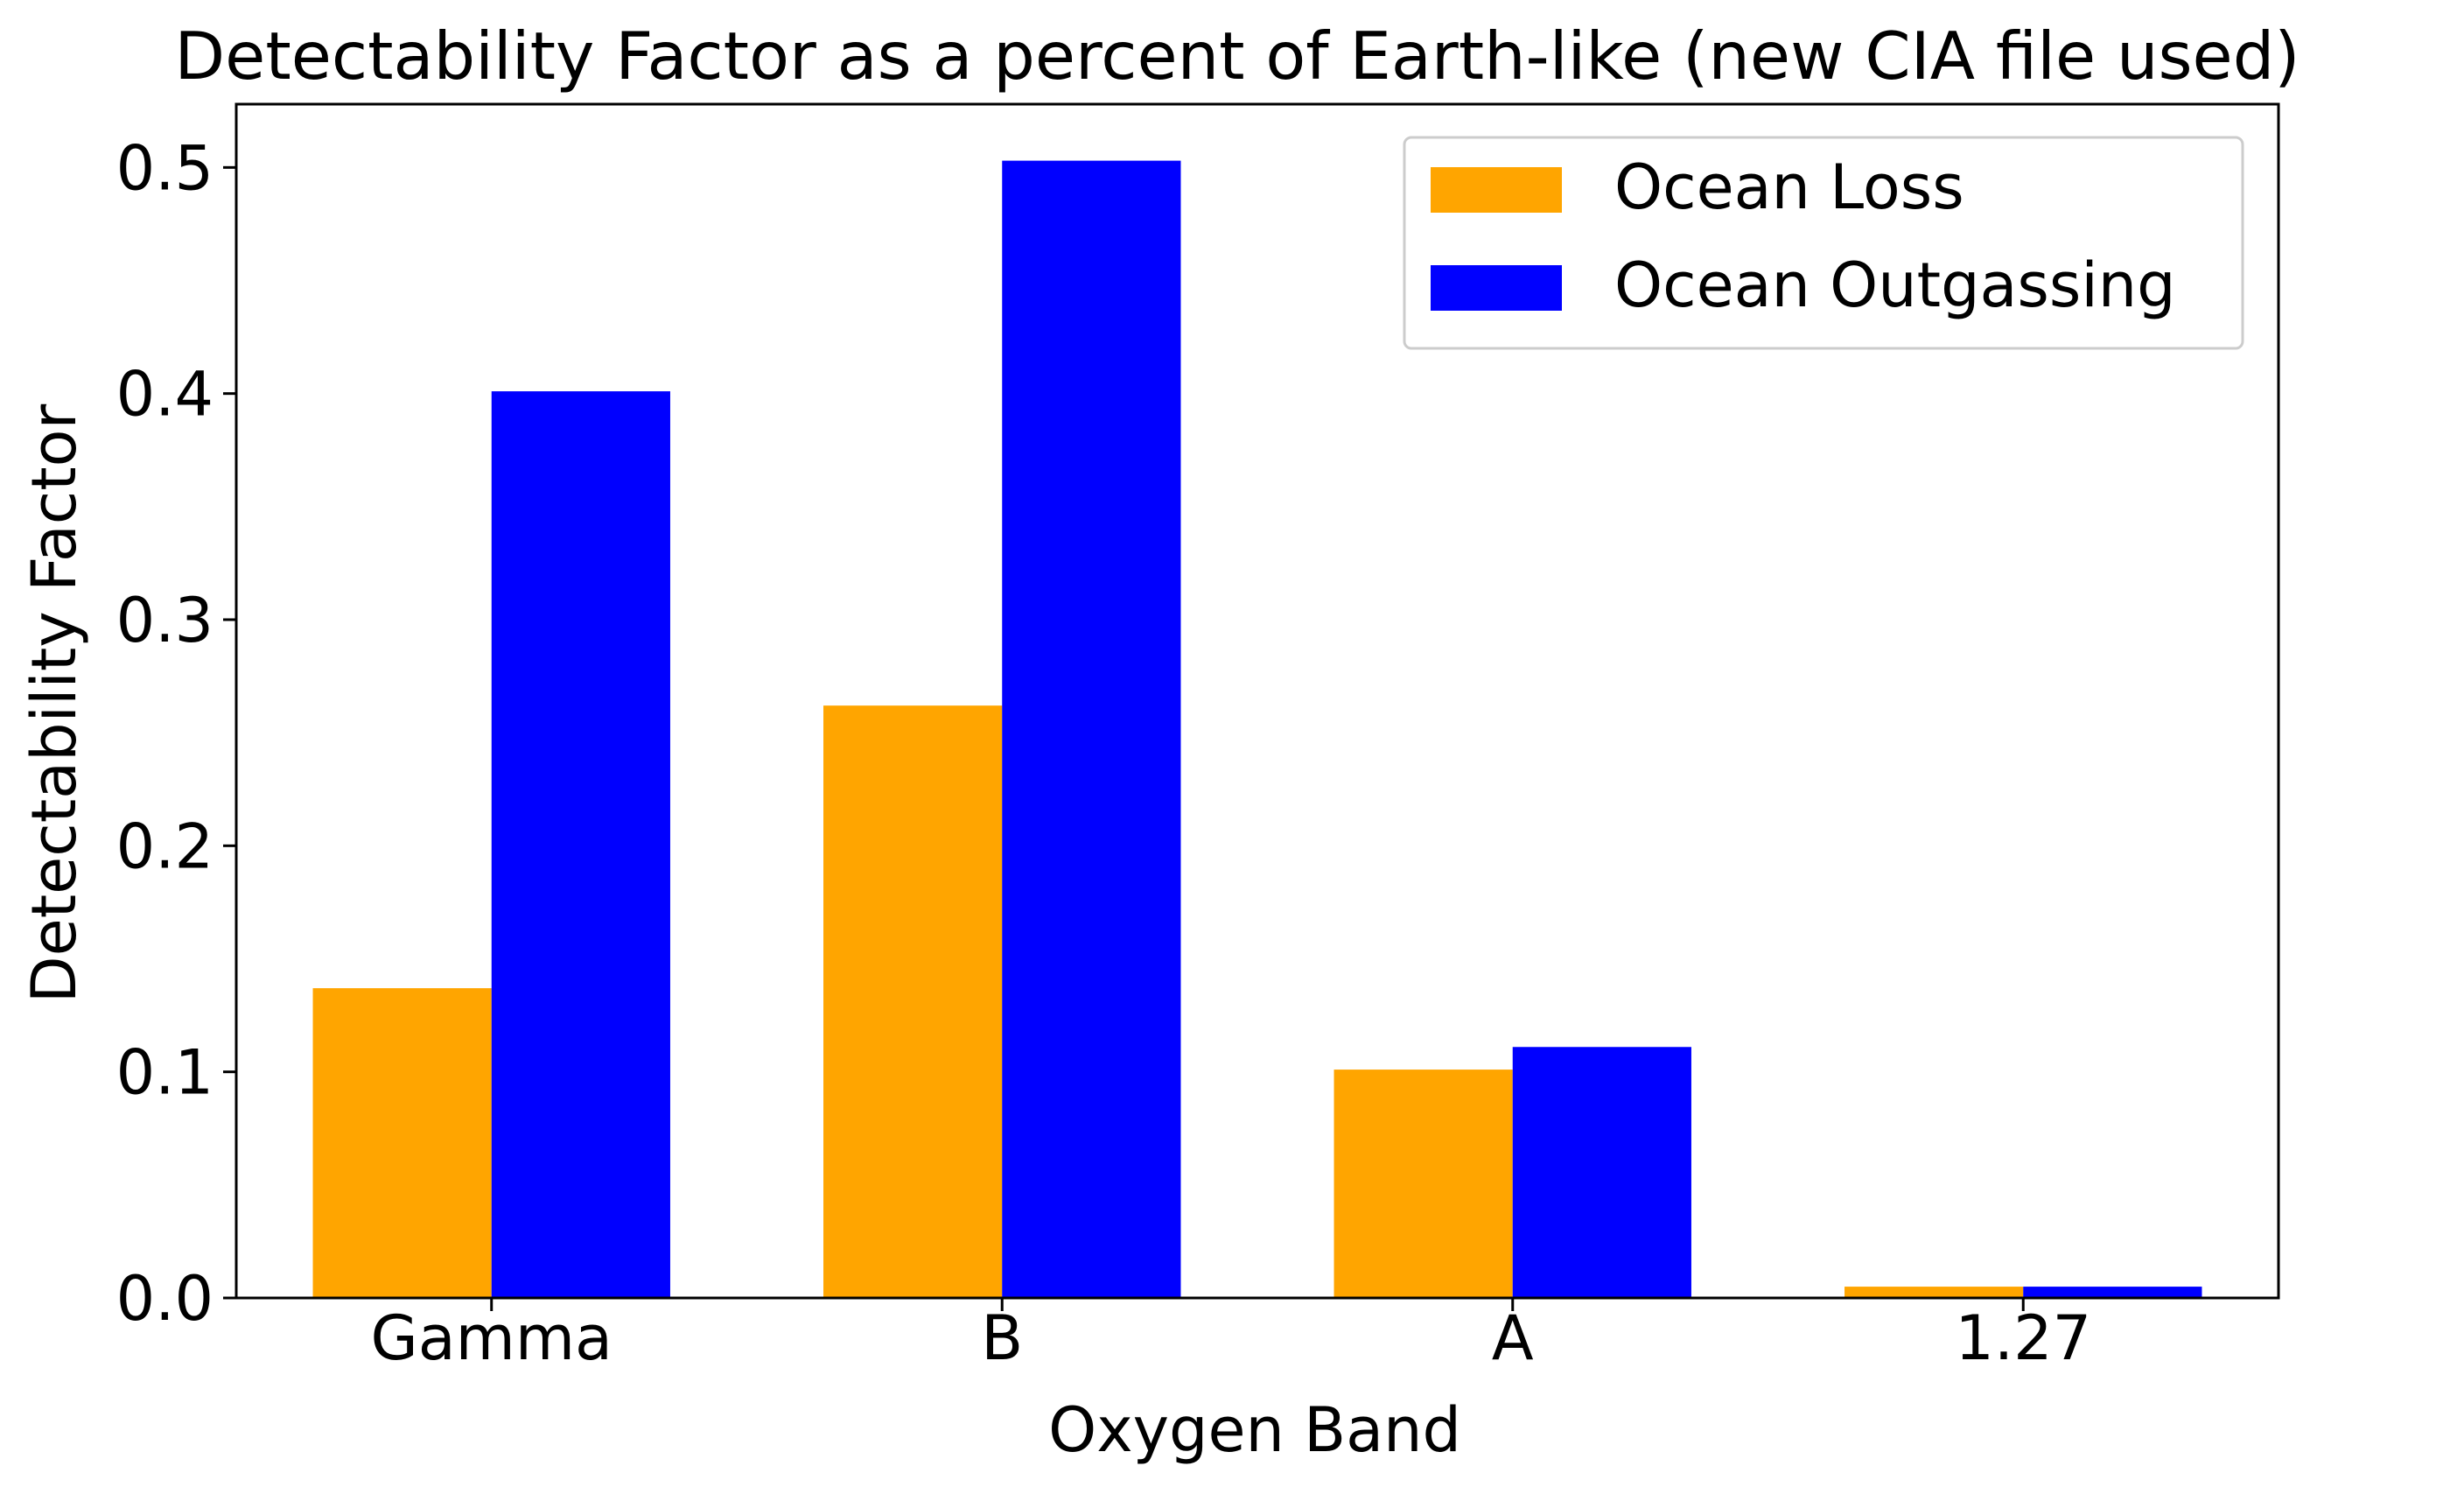  I want to click on bar-ocean-outgassing-b, so click(1091, 729).